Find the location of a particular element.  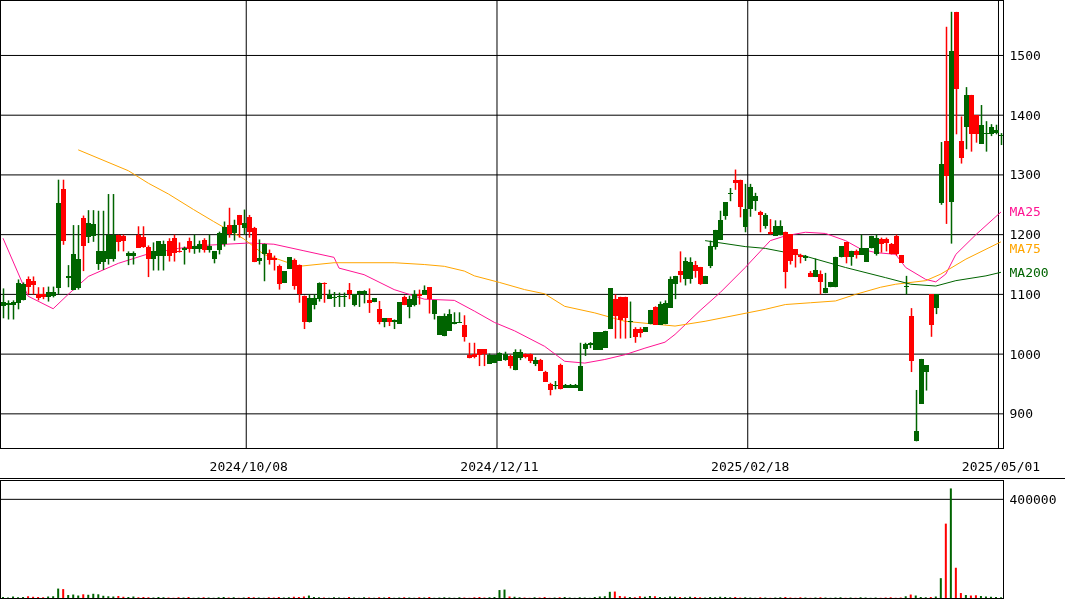

y-tick-label: 1300 is located at coordinates (1025, 175).